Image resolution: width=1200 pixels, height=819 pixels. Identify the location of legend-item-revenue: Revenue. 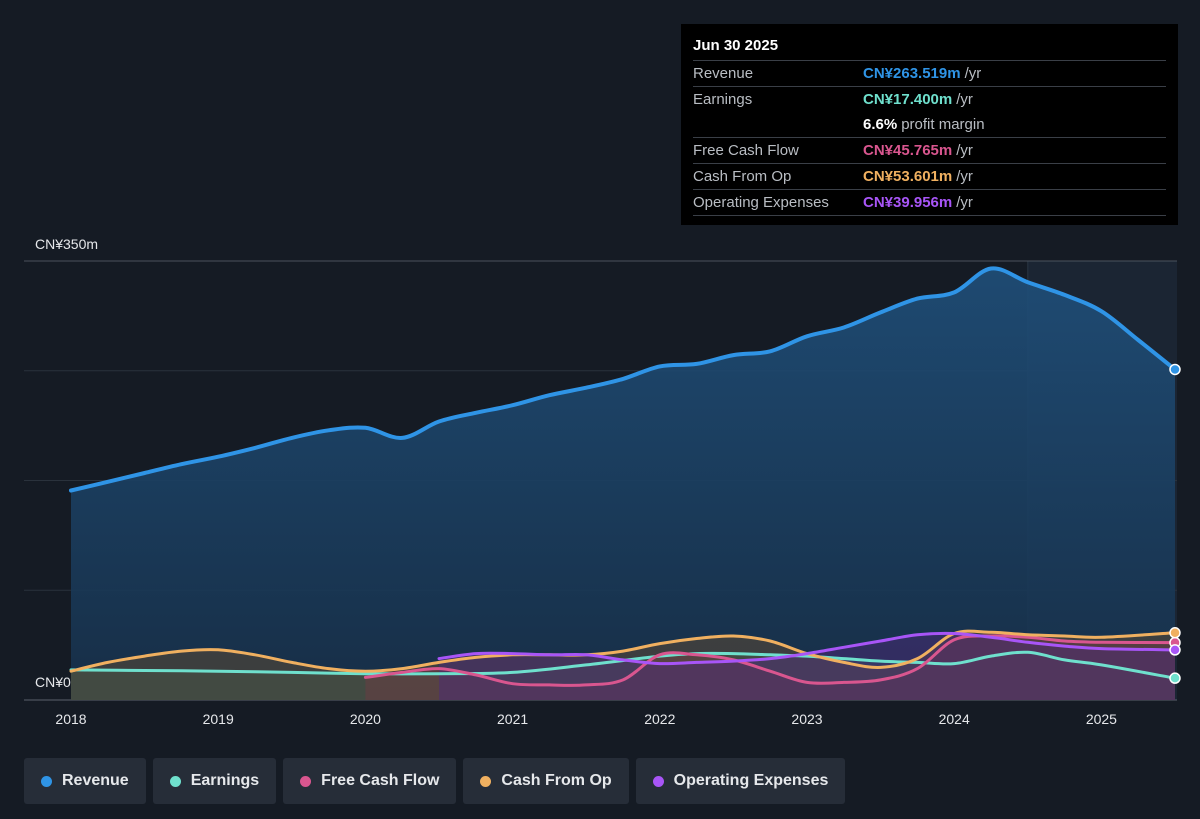
(85, 781).